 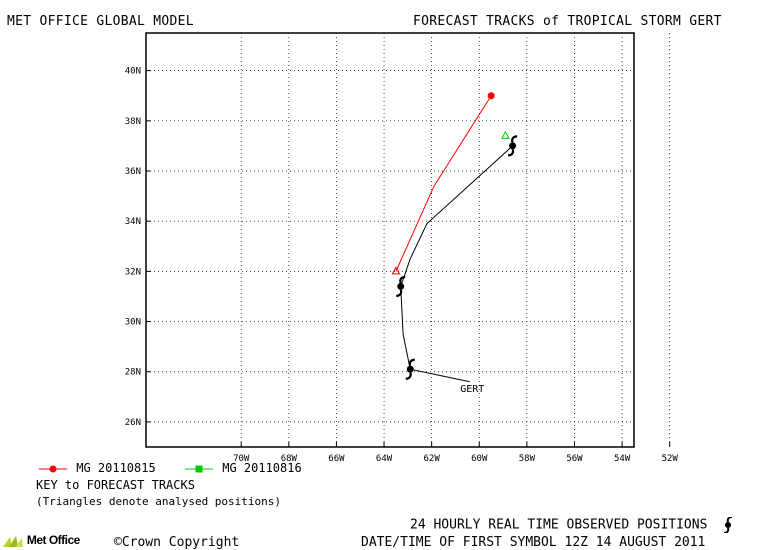 I want to click on lon-tick-label: 52W, so click(x=670, y=459).